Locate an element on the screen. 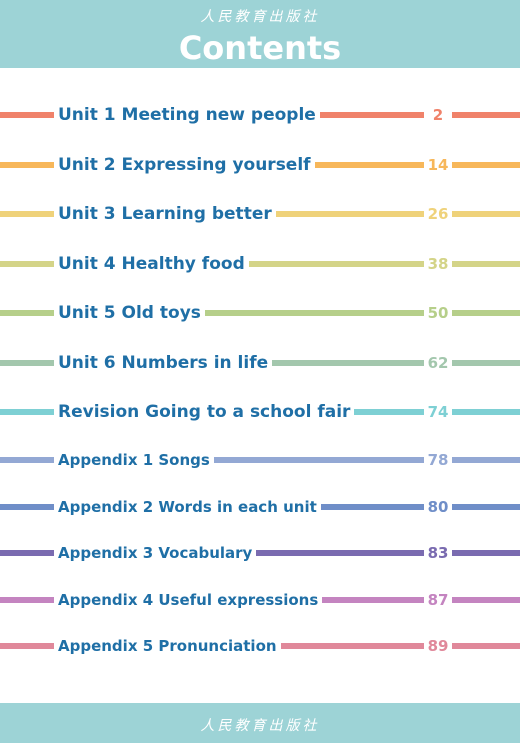 The image size is (520, 743). toc-entry-appendix-4: Appendix 4 Useful expressions 87 is located at coordinates (260, 600).